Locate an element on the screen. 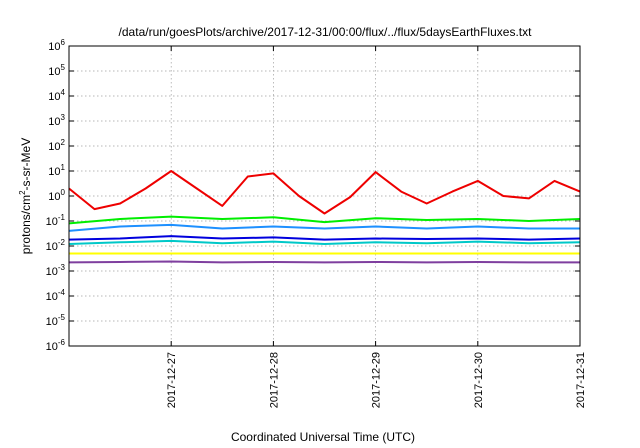 The image size is (640, 448). y-tick-label: 10⁶ is located at coordinates (56, 45).